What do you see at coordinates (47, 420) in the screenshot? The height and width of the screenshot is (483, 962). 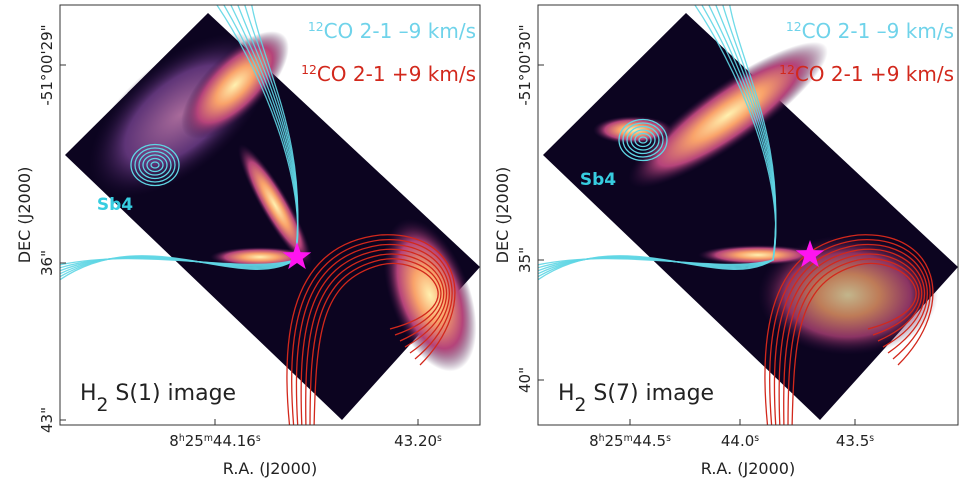 I see `y-tick-label: 43"` at bounding box center [47, 420].